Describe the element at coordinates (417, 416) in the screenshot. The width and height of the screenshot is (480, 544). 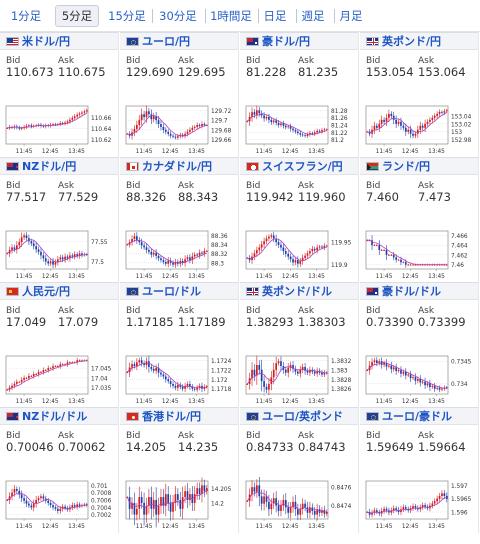
I see `currency-pair-link: ユーロ/豪ドル` at that location.